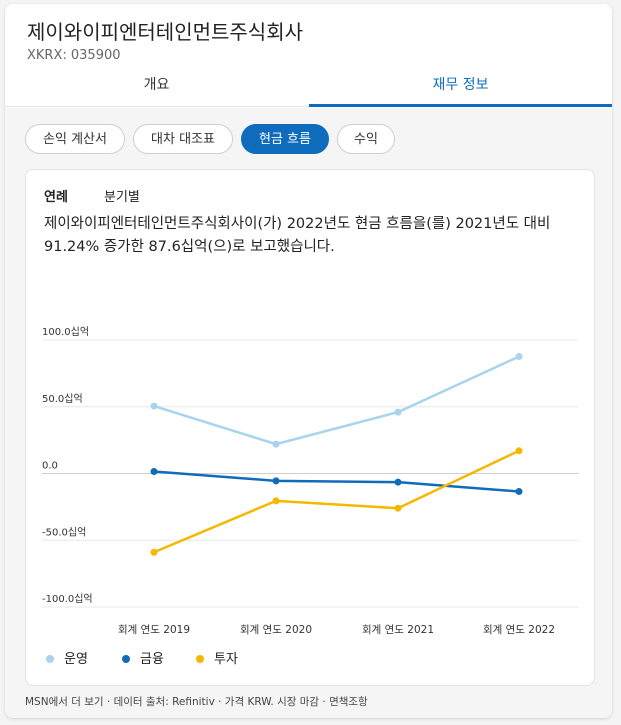  What do you see at coordinates (76, 659) in the screenshot?
I see `legend-label-operating: 운영` at bounding box center [76, 659].